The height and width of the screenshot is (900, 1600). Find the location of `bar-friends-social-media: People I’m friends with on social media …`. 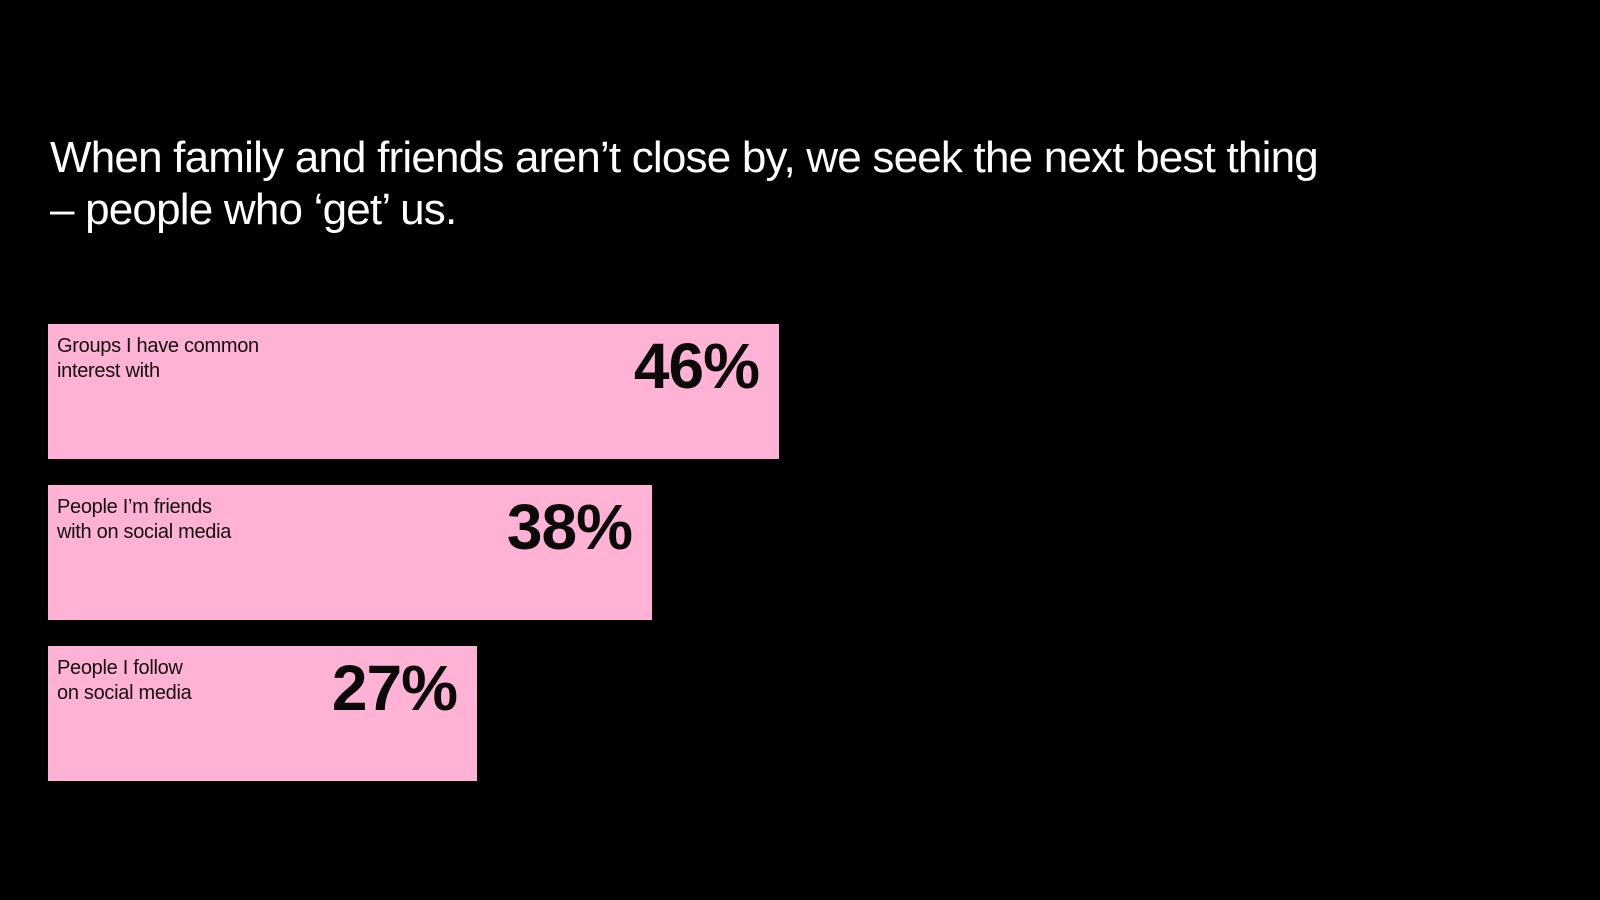

bar-friends-social-media: People I’m friends with on social media … is located at coordinates (350, 552).